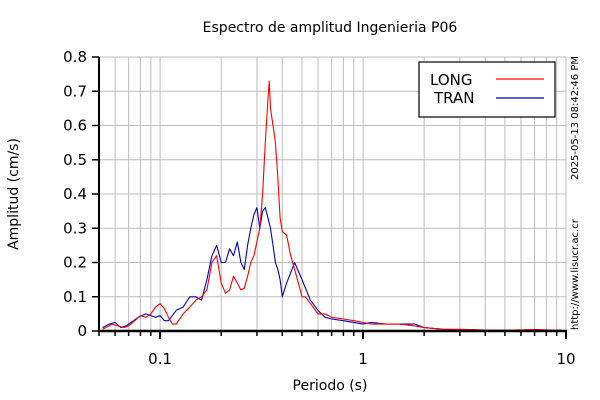  What do you see at coordinates (14, 194) in the screenshot?
I see `y-axis-label: Amplitud (cm/s)` at bounding box center [14, 194].